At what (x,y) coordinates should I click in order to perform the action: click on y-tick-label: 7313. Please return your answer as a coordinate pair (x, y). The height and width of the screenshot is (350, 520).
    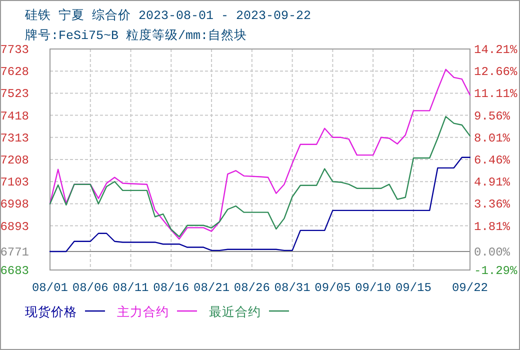
    Looking at the image, I should click on (14, 138).